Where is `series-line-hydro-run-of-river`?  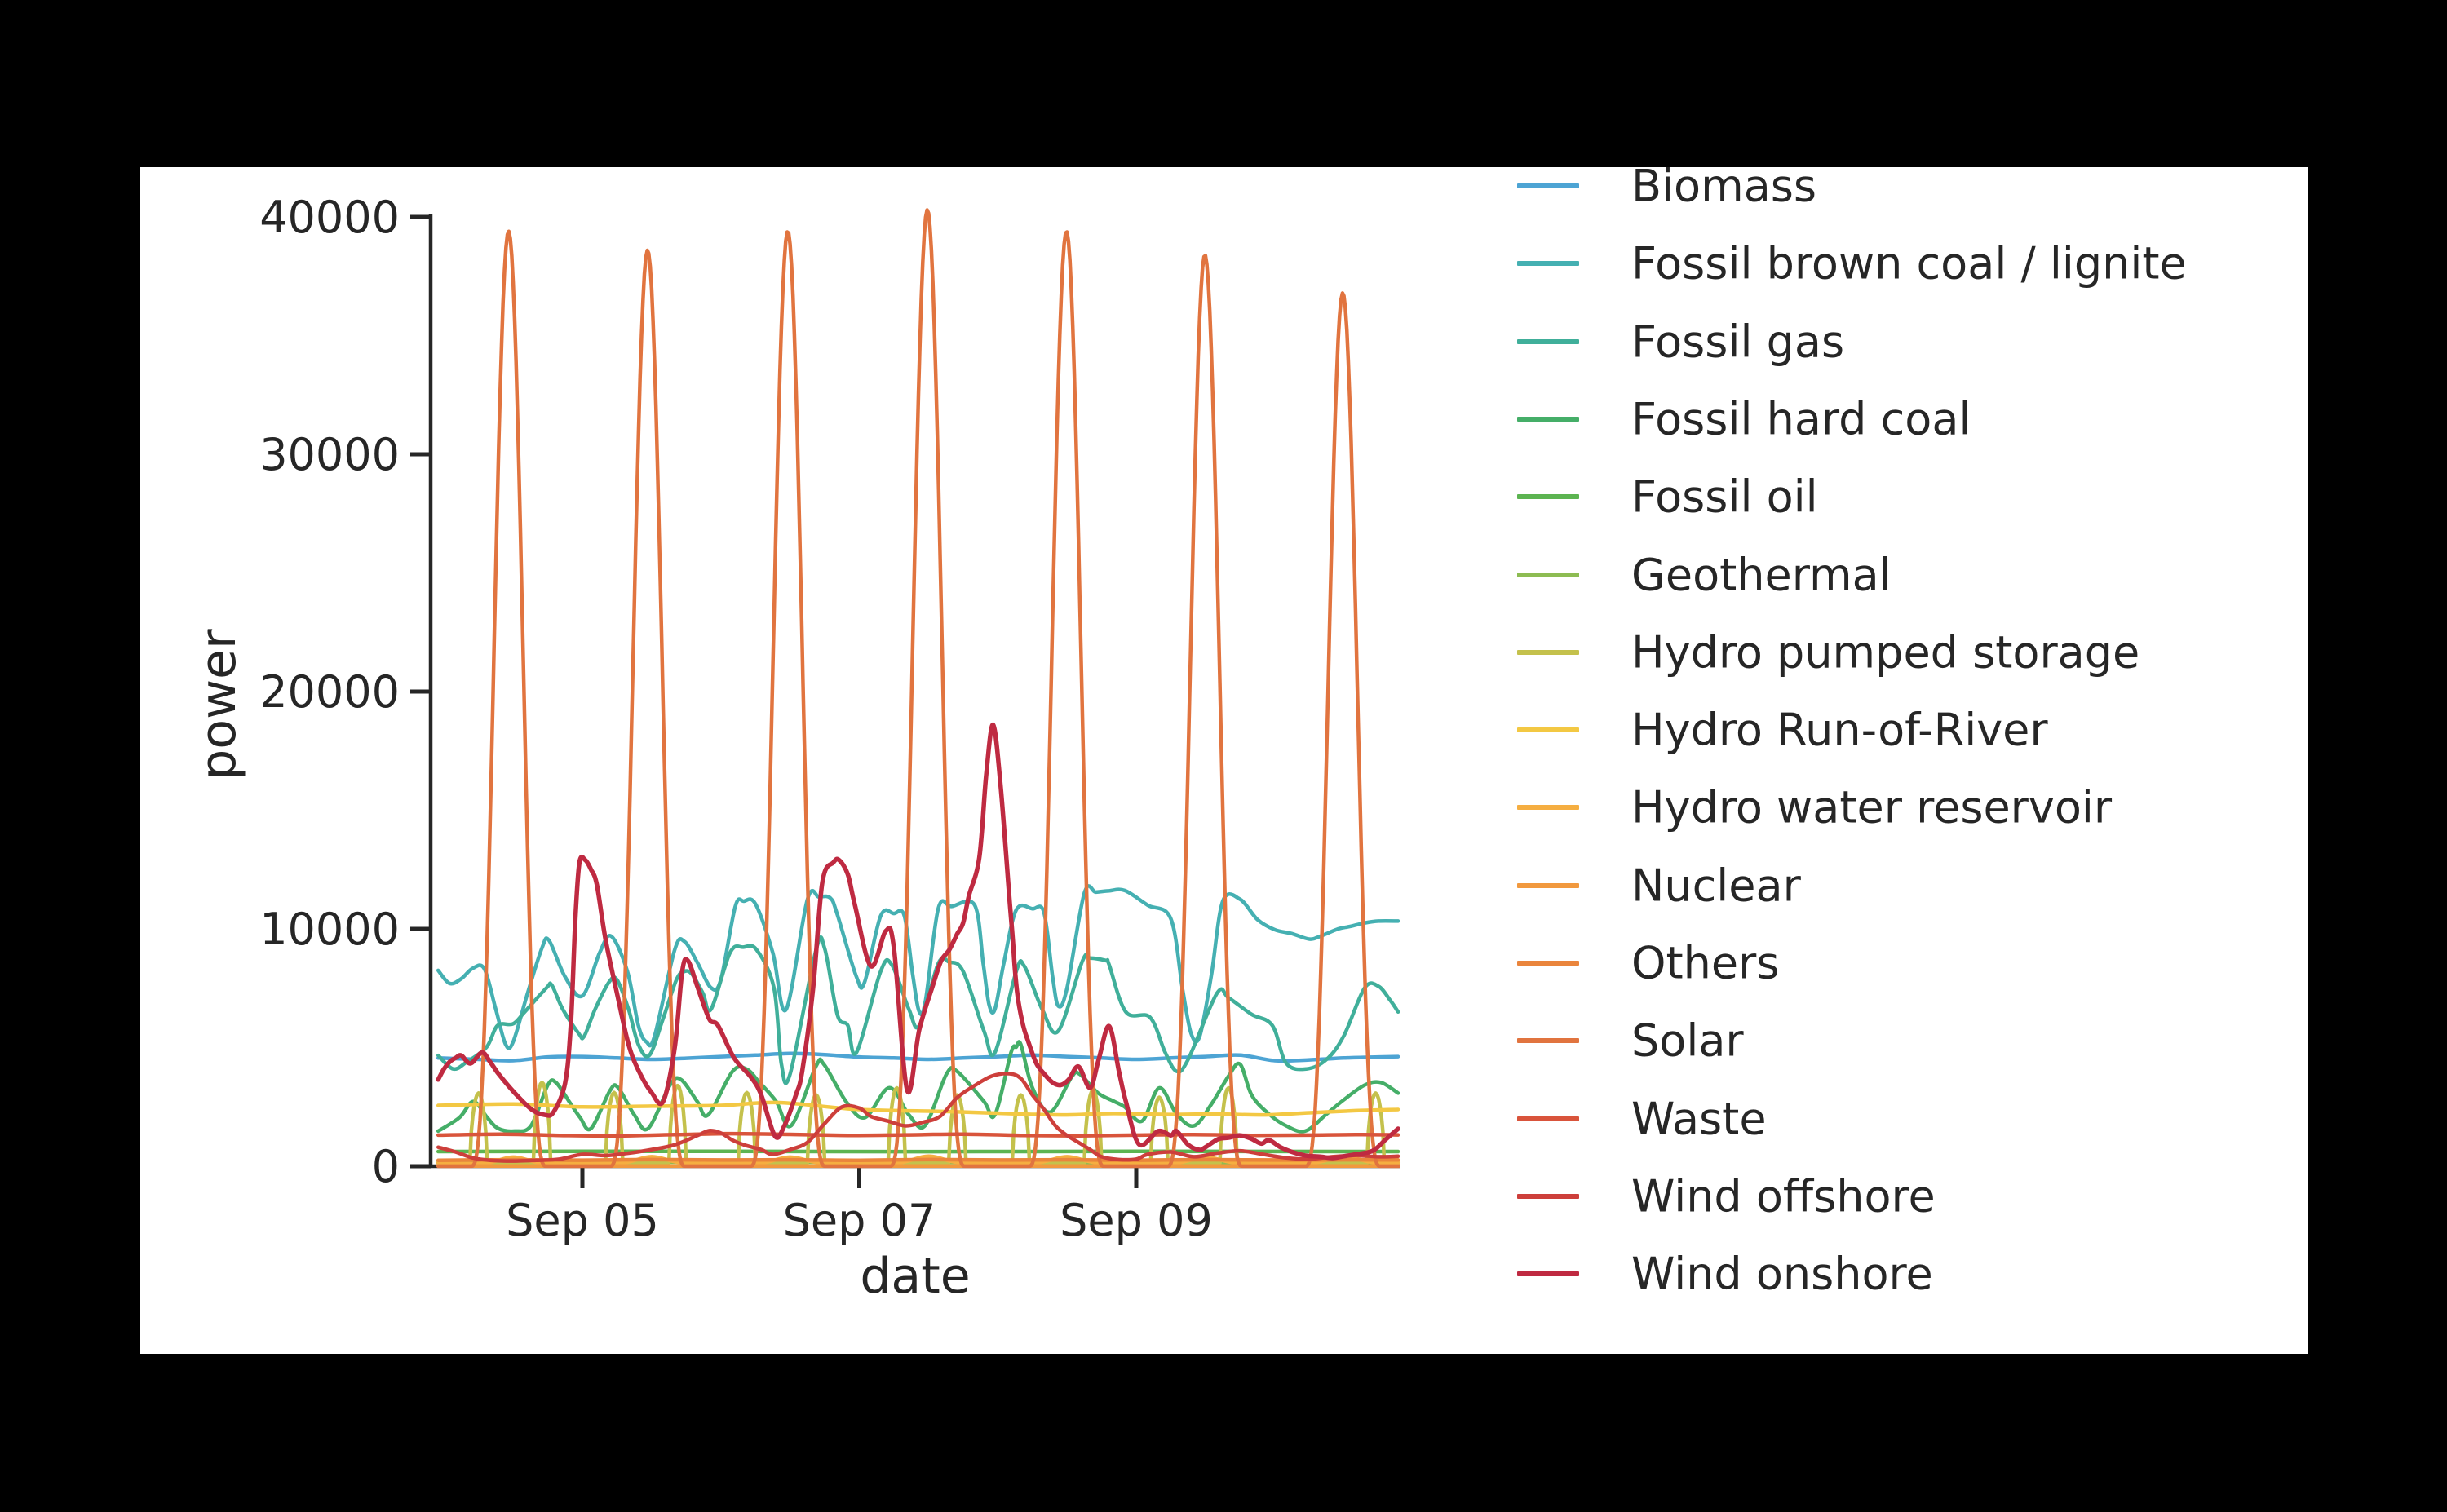
series-line-hydro-run-of-river is located at coordinates (918, 1108).